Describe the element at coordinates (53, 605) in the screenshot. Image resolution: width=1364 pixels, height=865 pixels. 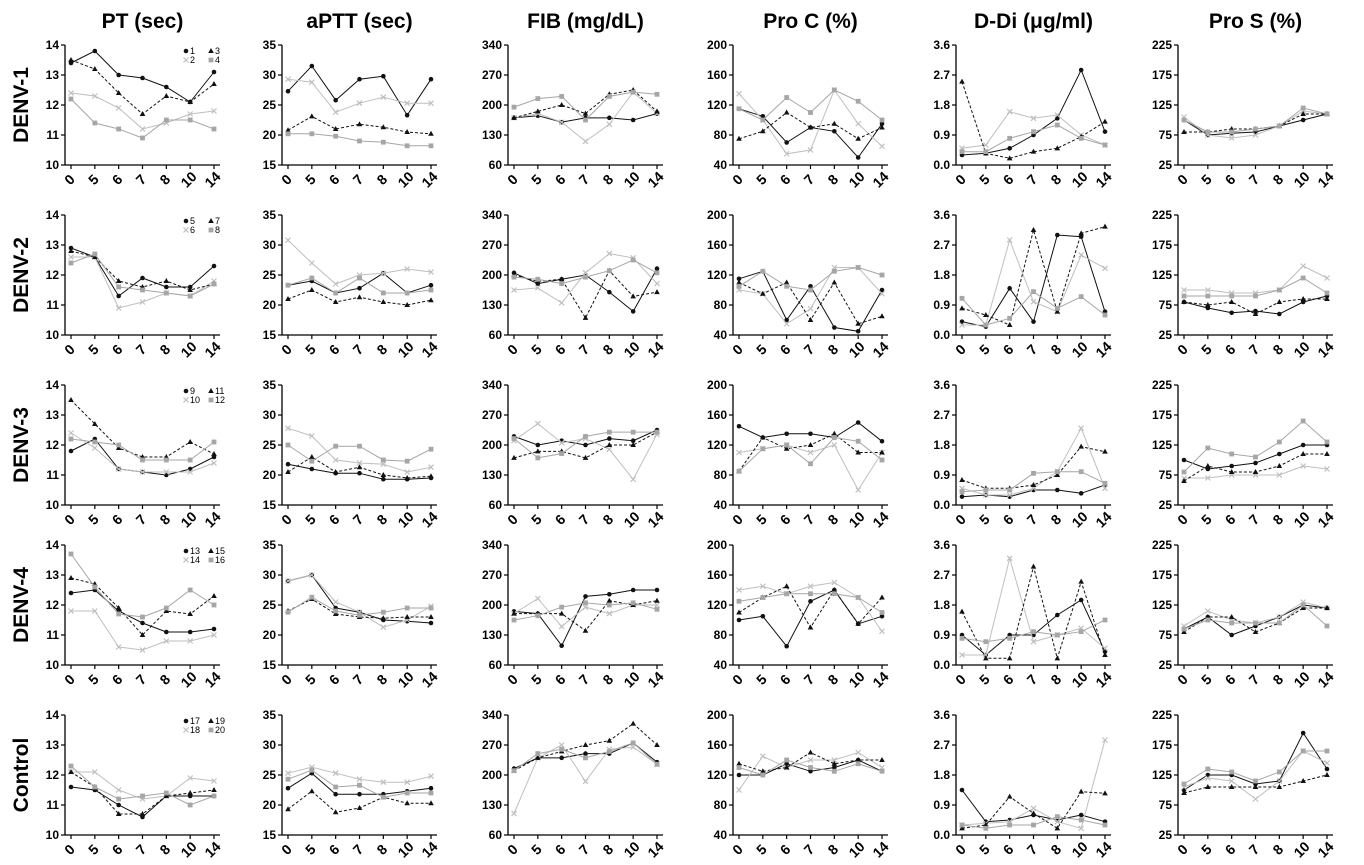
I see `y-tick-label: 12` at that location.